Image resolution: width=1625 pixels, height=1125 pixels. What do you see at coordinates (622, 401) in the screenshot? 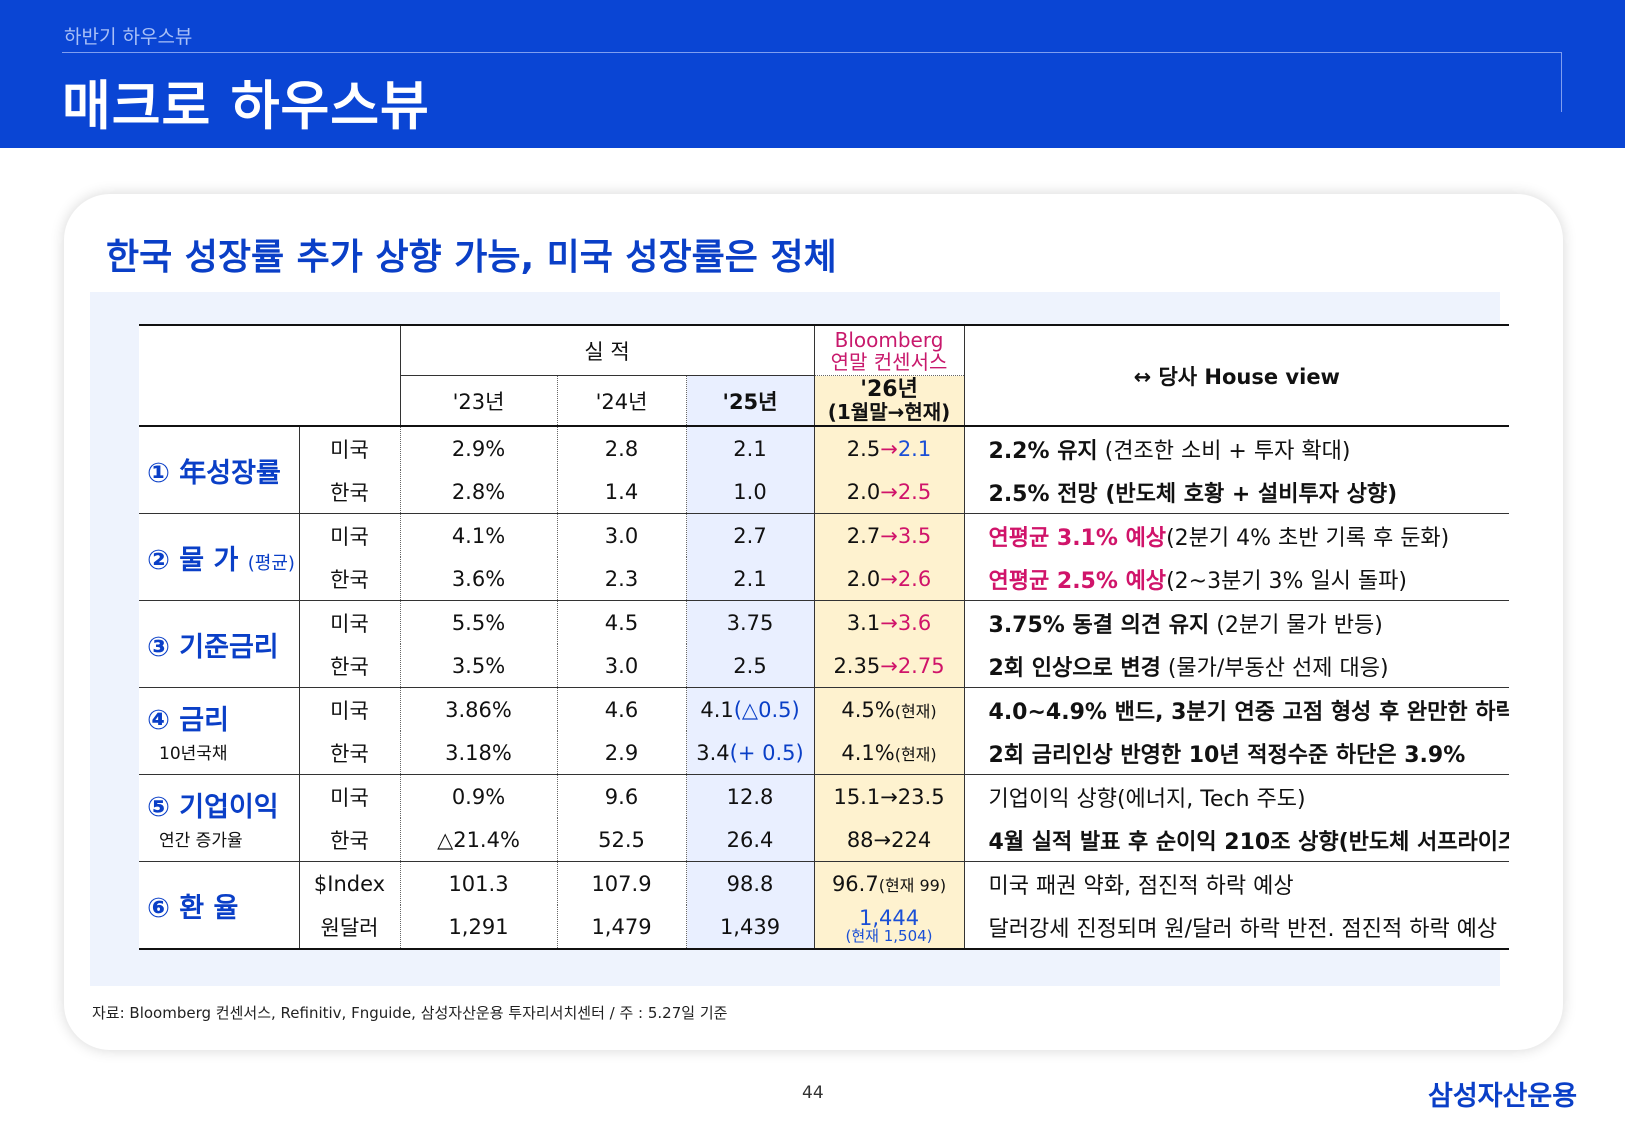
I see `header-2024: '24년` at bounding box center [622, 401].